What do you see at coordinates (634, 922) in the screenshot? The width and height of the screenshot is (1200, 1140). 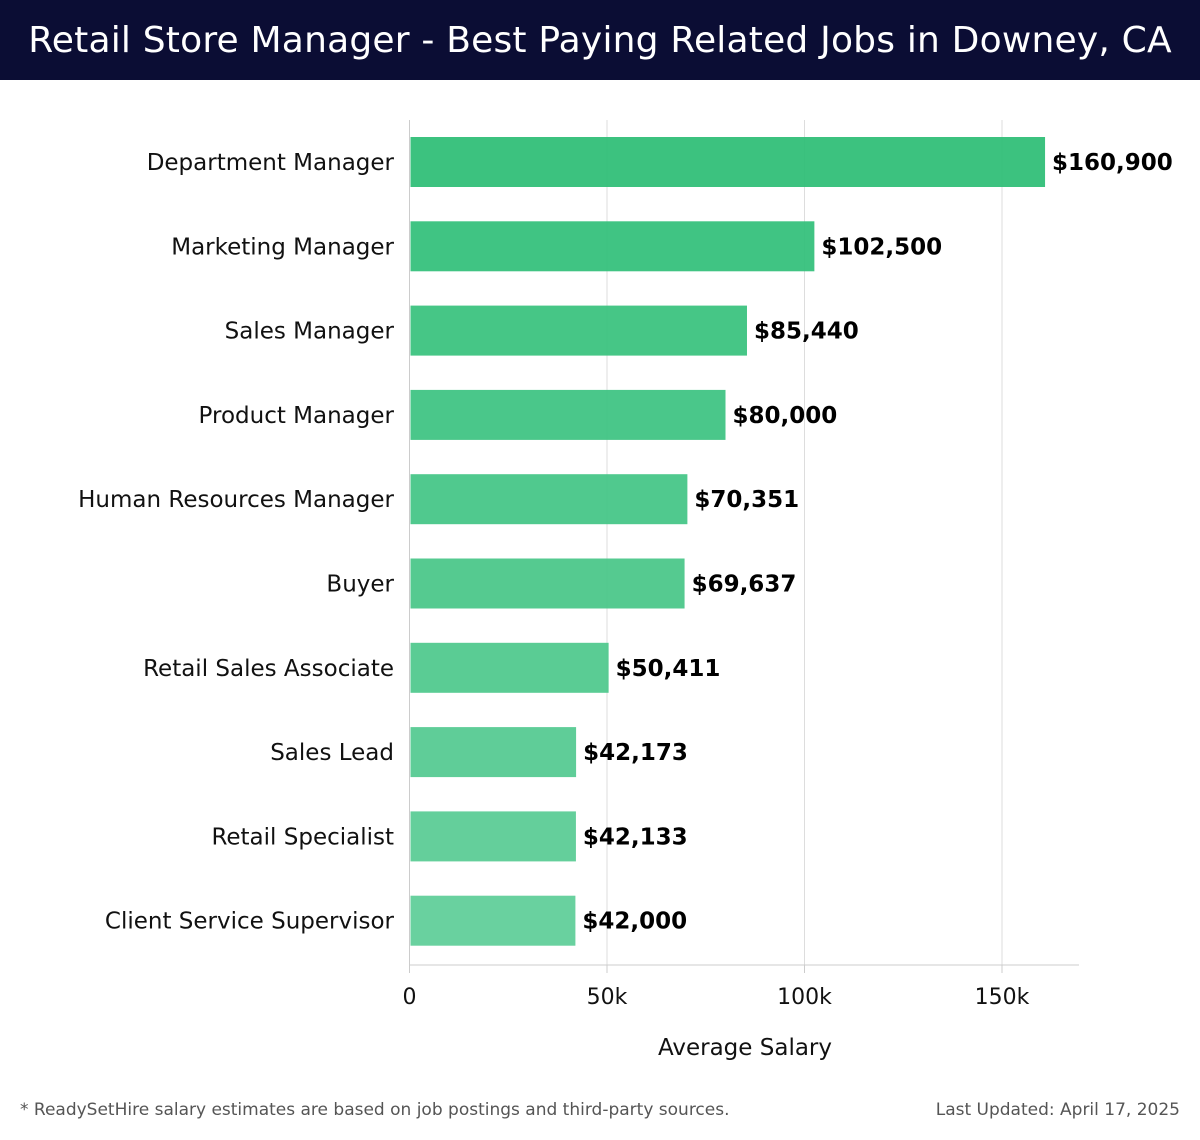 I see `value-label: $42,000` at bounding box center [634, 922].